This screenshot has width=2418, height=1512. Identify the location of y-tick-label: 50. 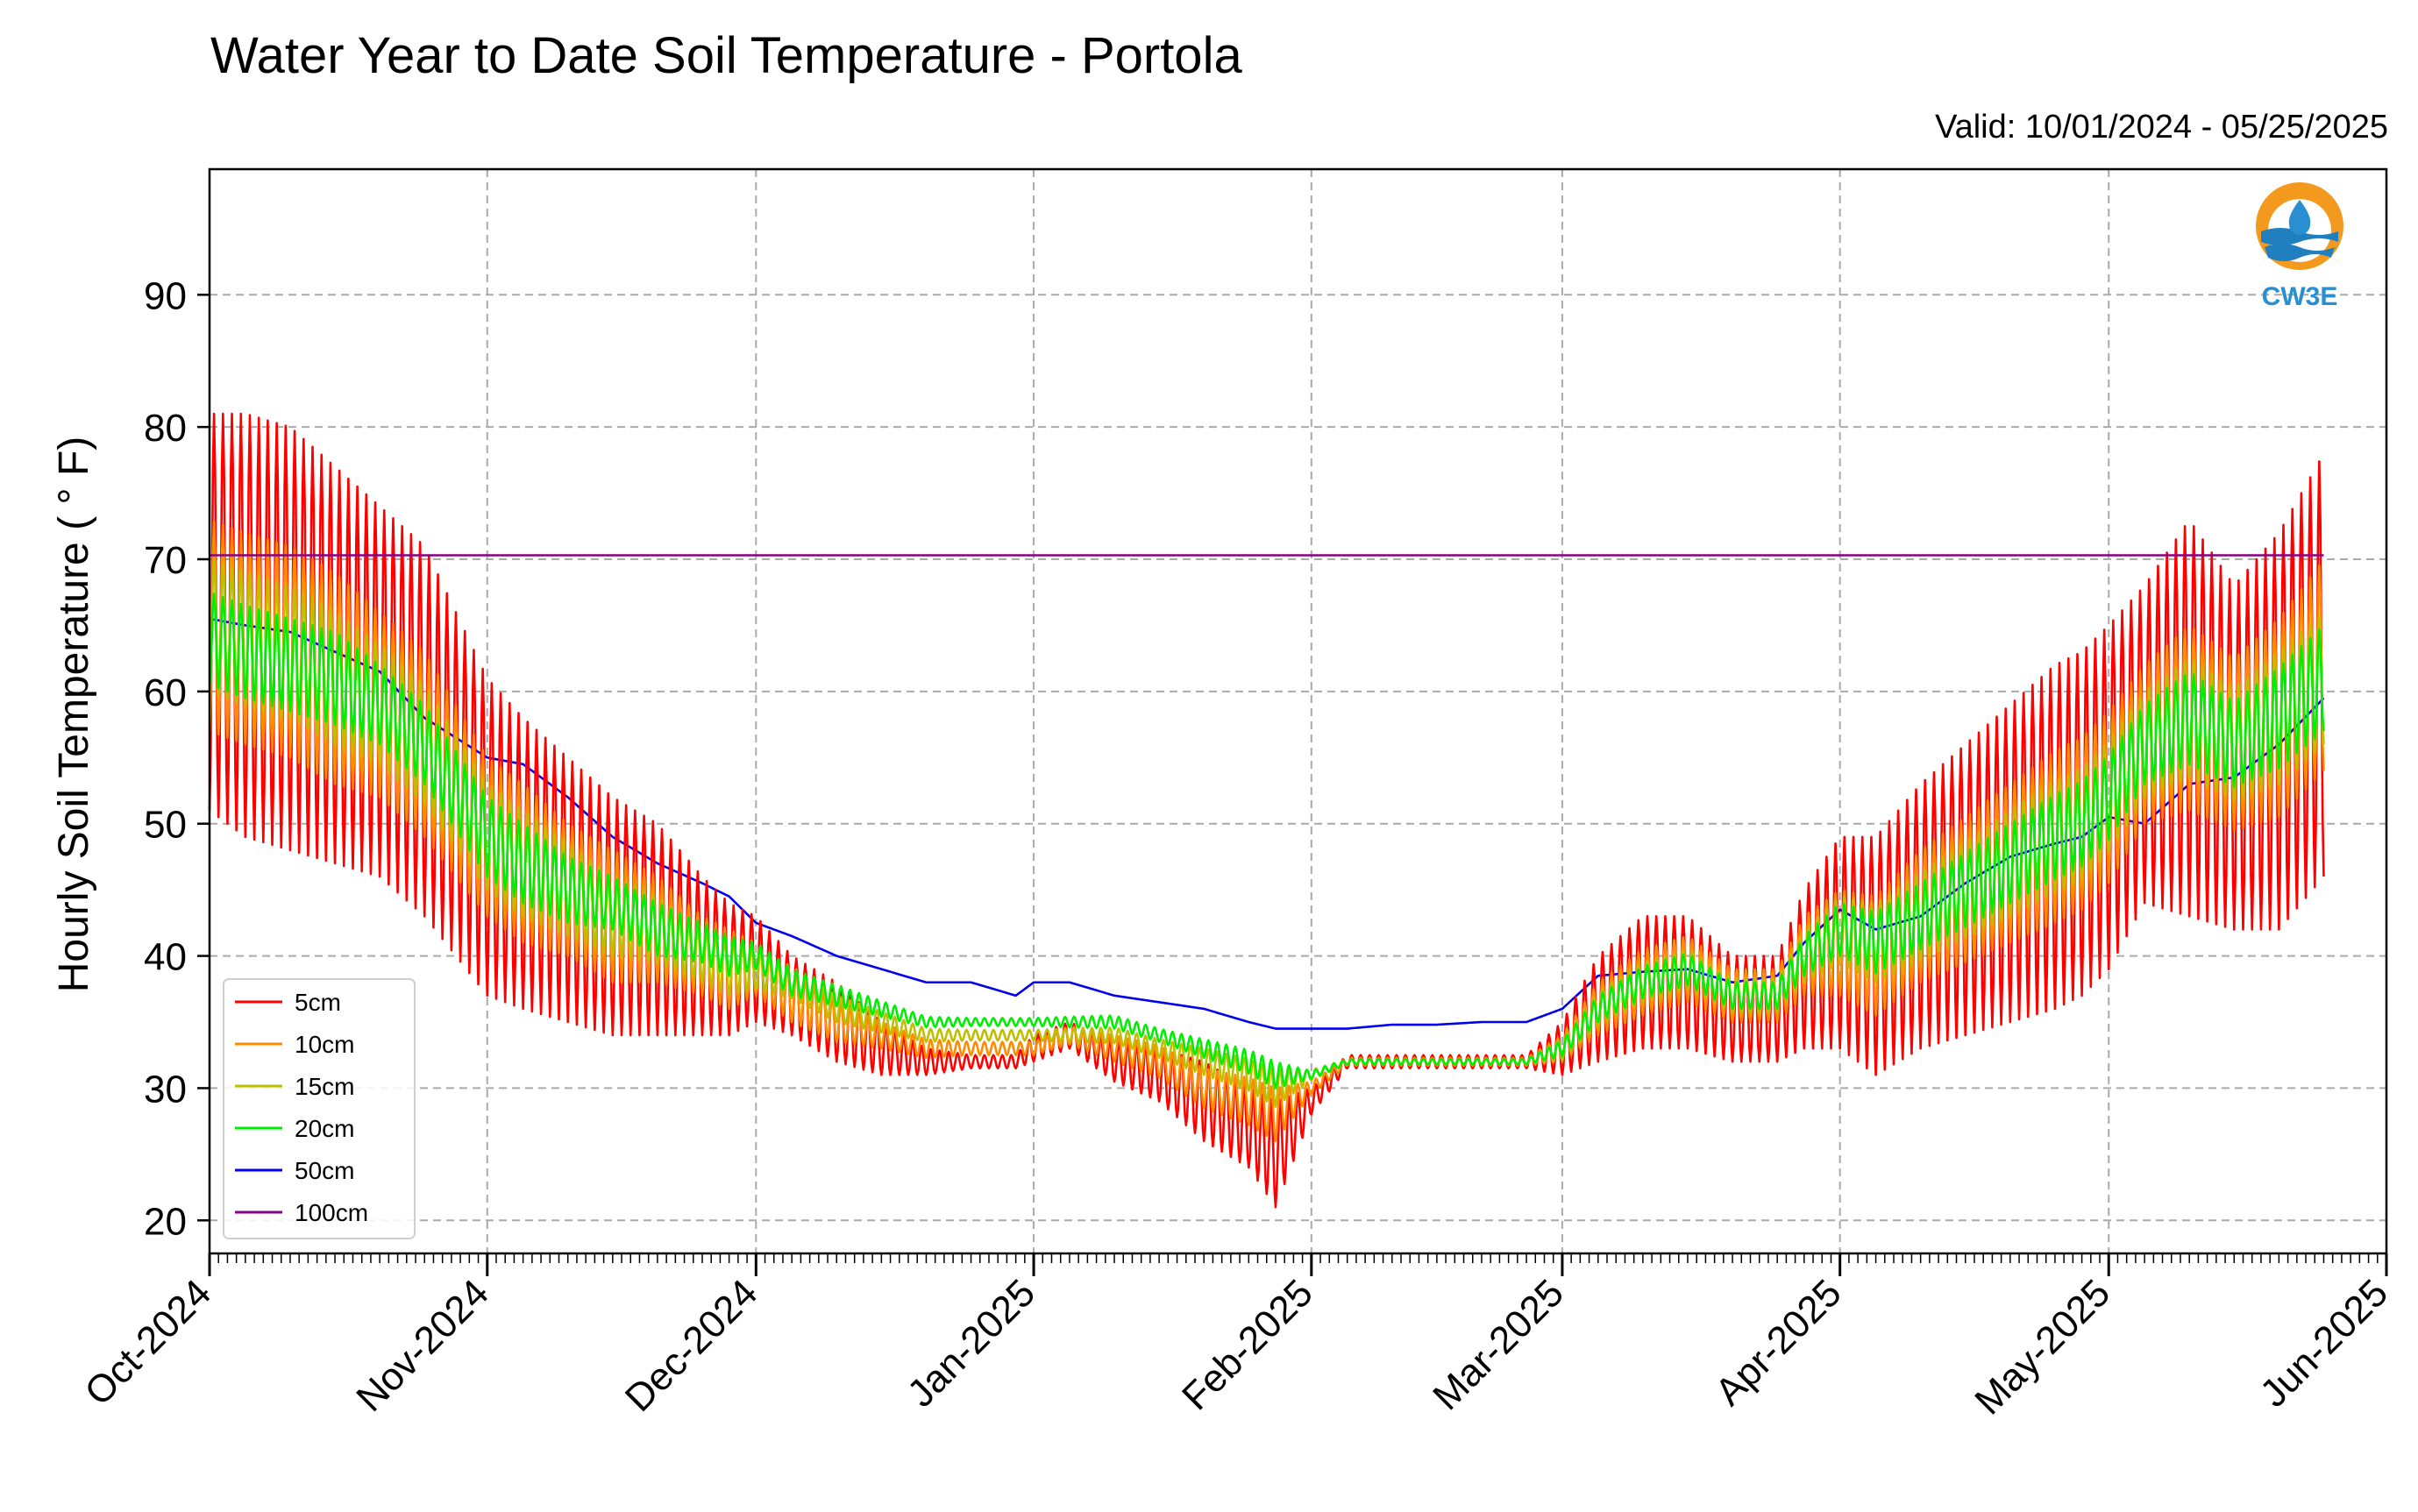
(165, 825).